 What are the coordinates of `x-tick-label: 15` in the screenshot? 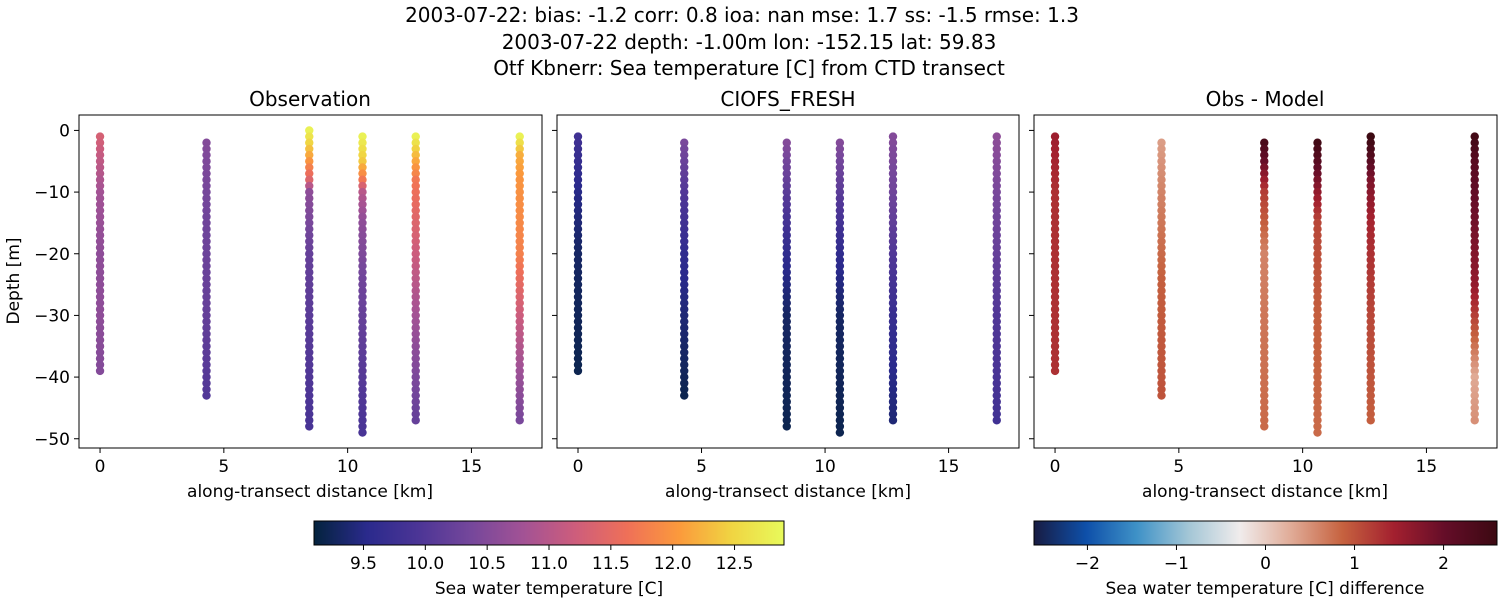 It's located at (1427, 467).